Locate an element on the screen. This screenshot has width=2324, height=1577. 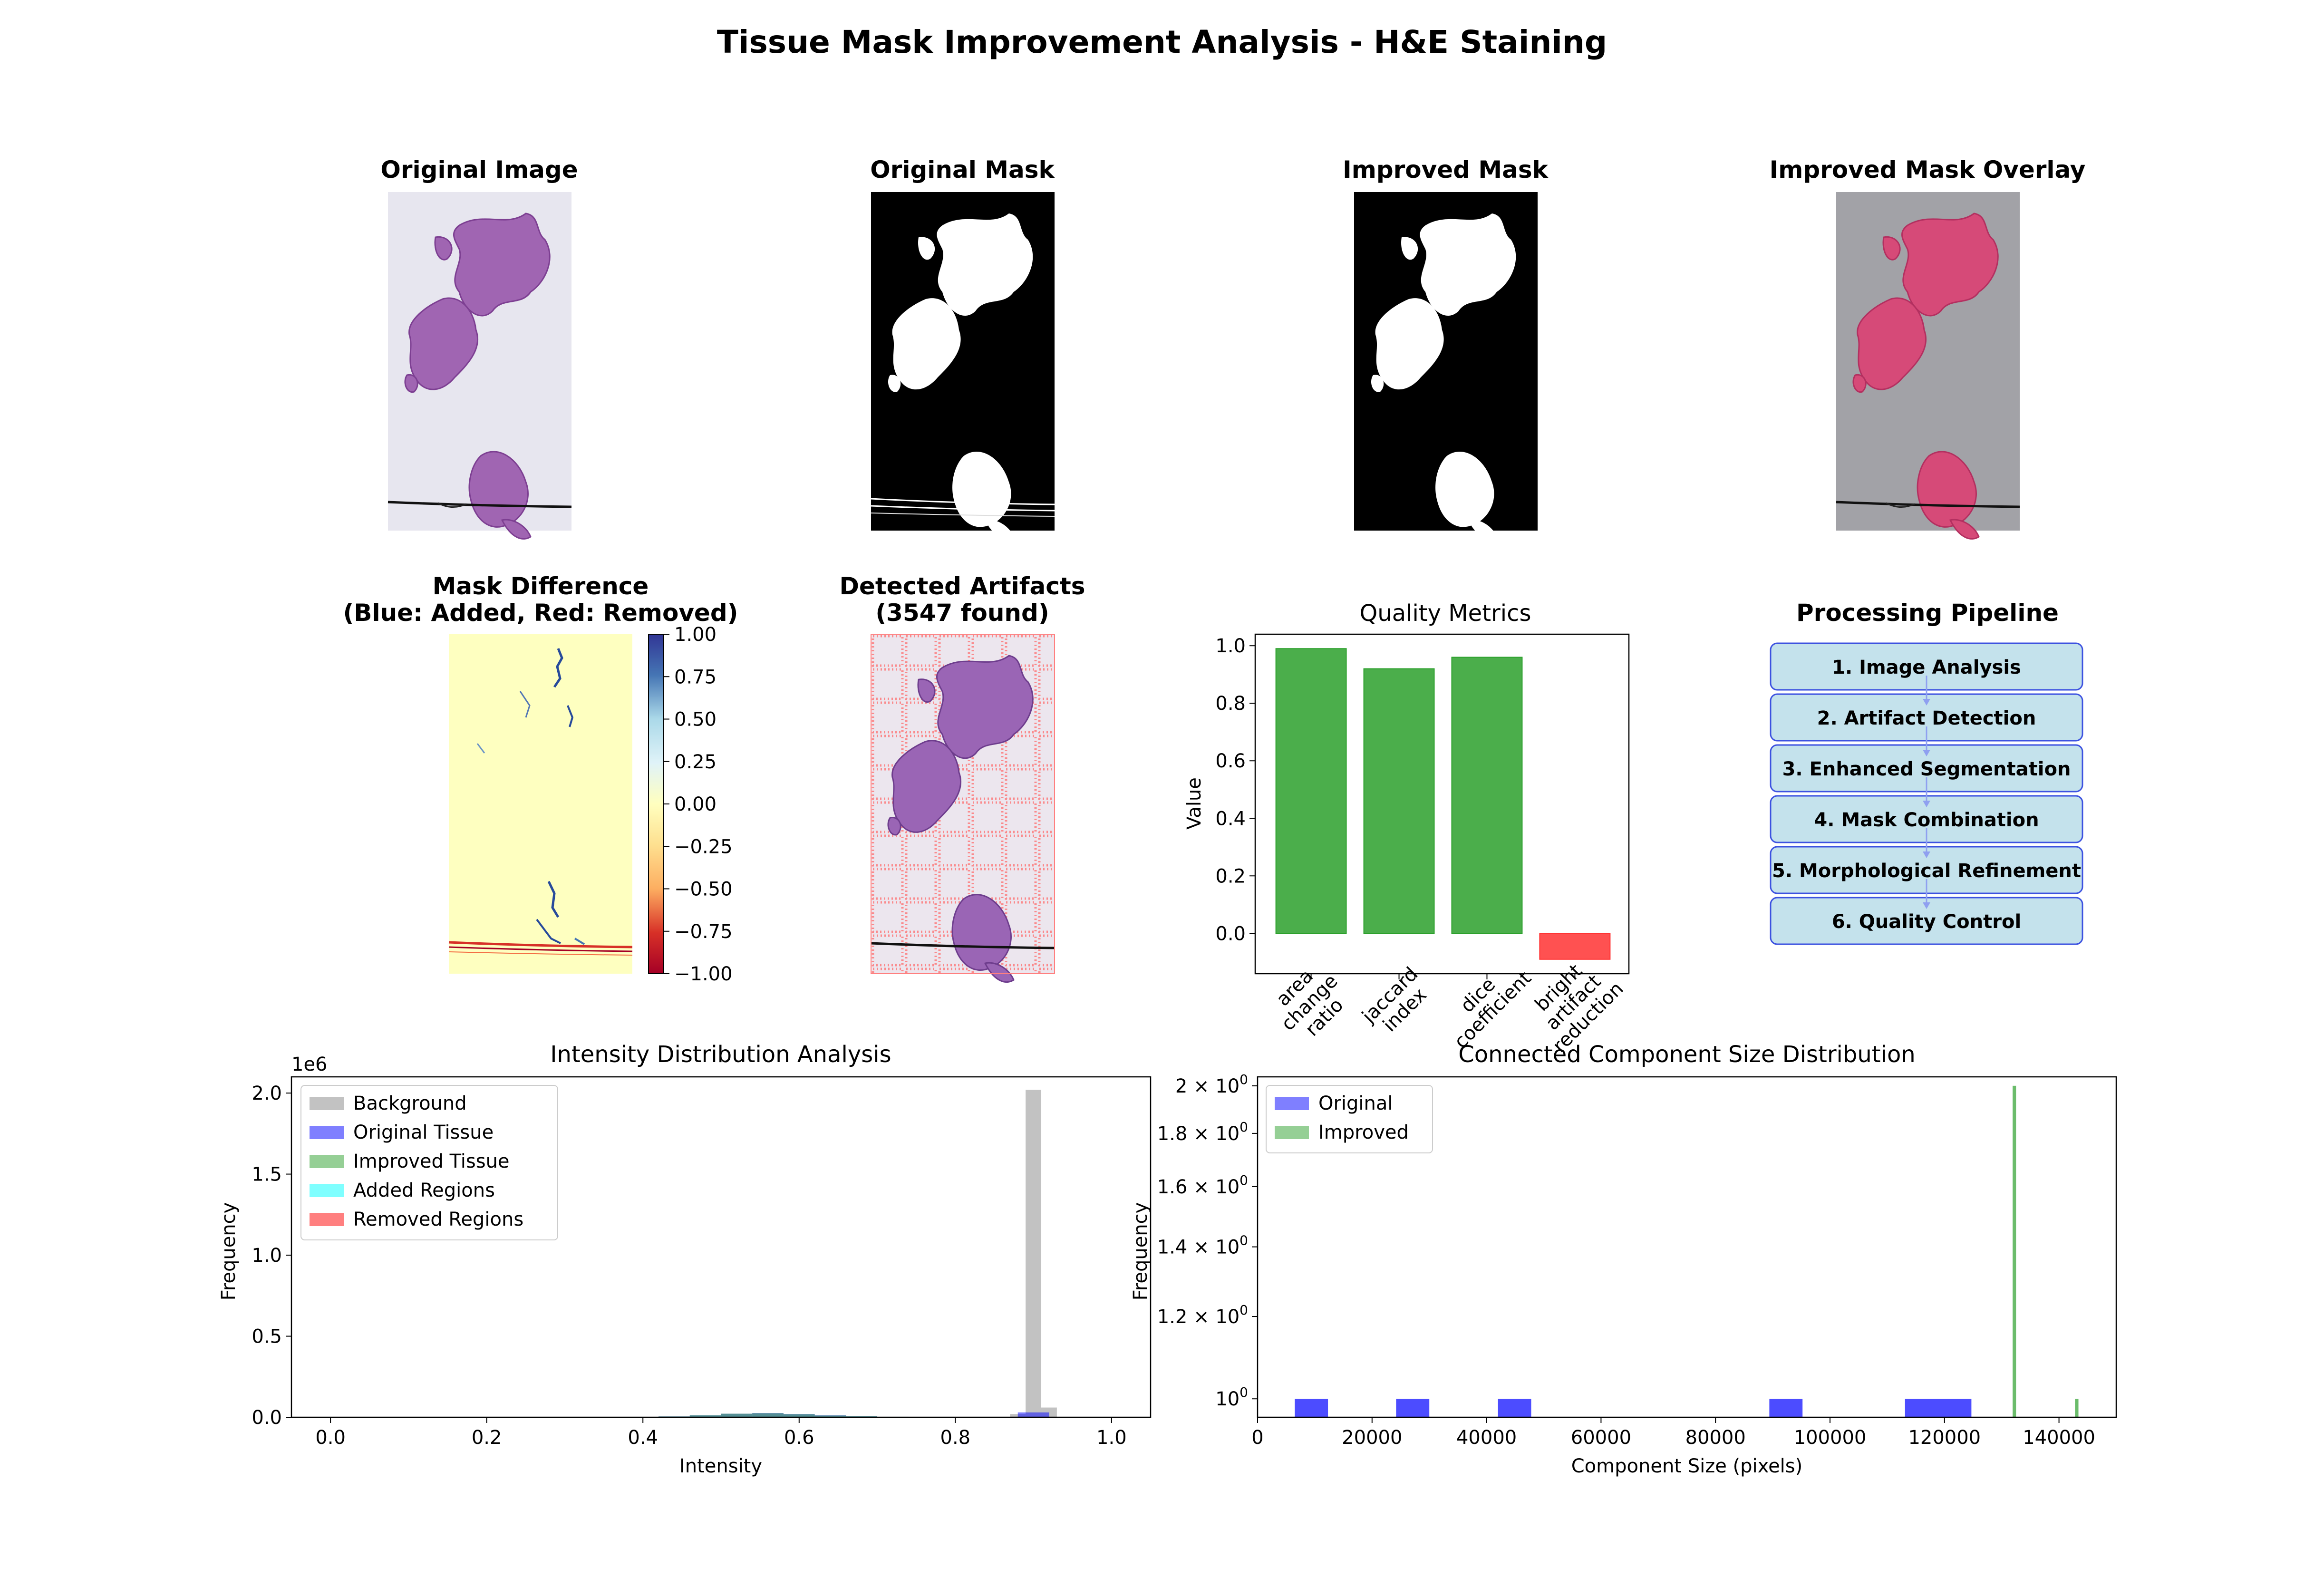
original-mask-title: Original Mask is located at coordinates (962, 170).